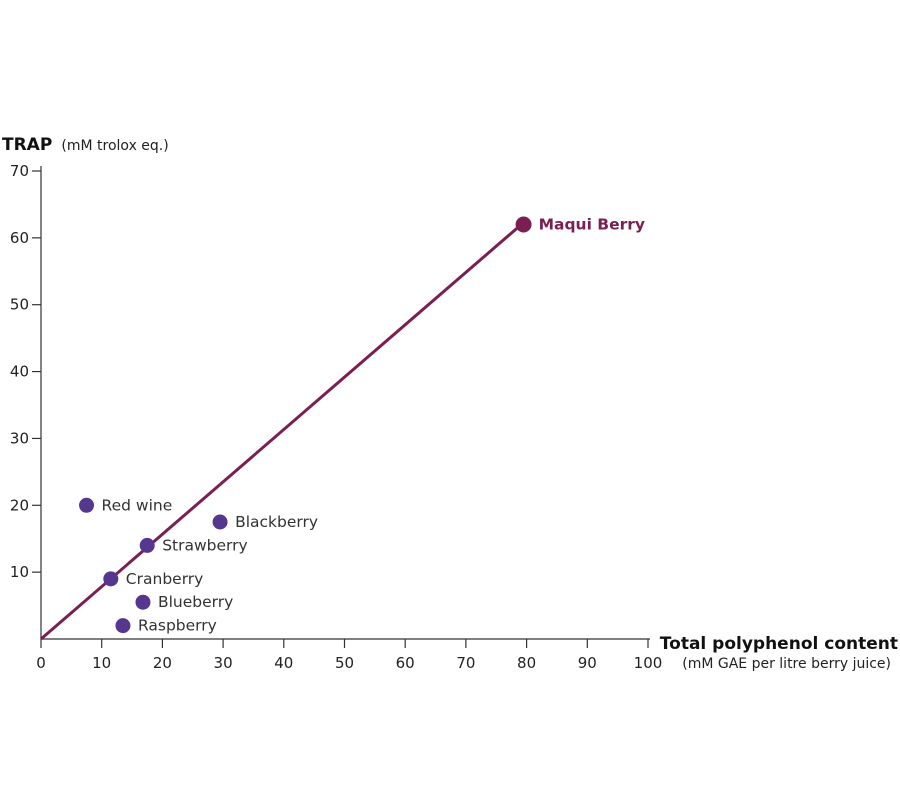 This screenshot has height=808, width=900. I want to click on y-axis-unit: (mM trolox eq.), so click(114, 146).